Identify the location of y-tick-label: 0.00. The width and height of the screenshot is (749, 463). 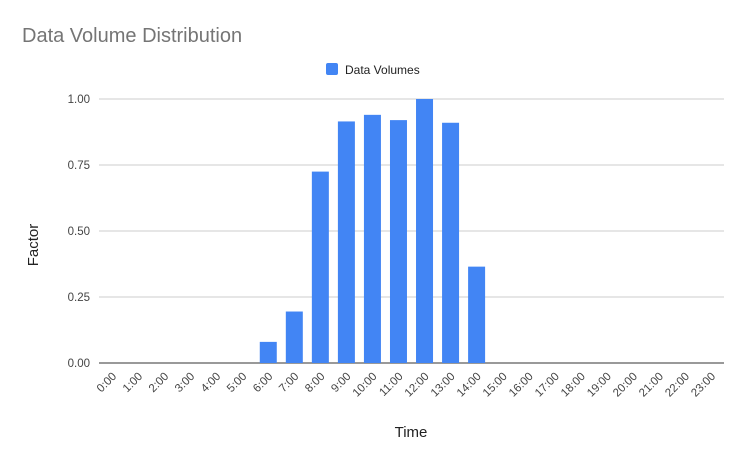
(79, 364).